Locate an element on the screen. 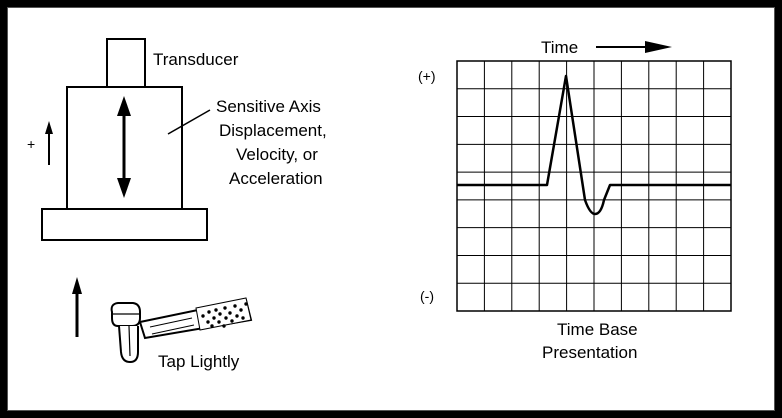  transducer-label: Transducer is located at coordinates (196, 59).